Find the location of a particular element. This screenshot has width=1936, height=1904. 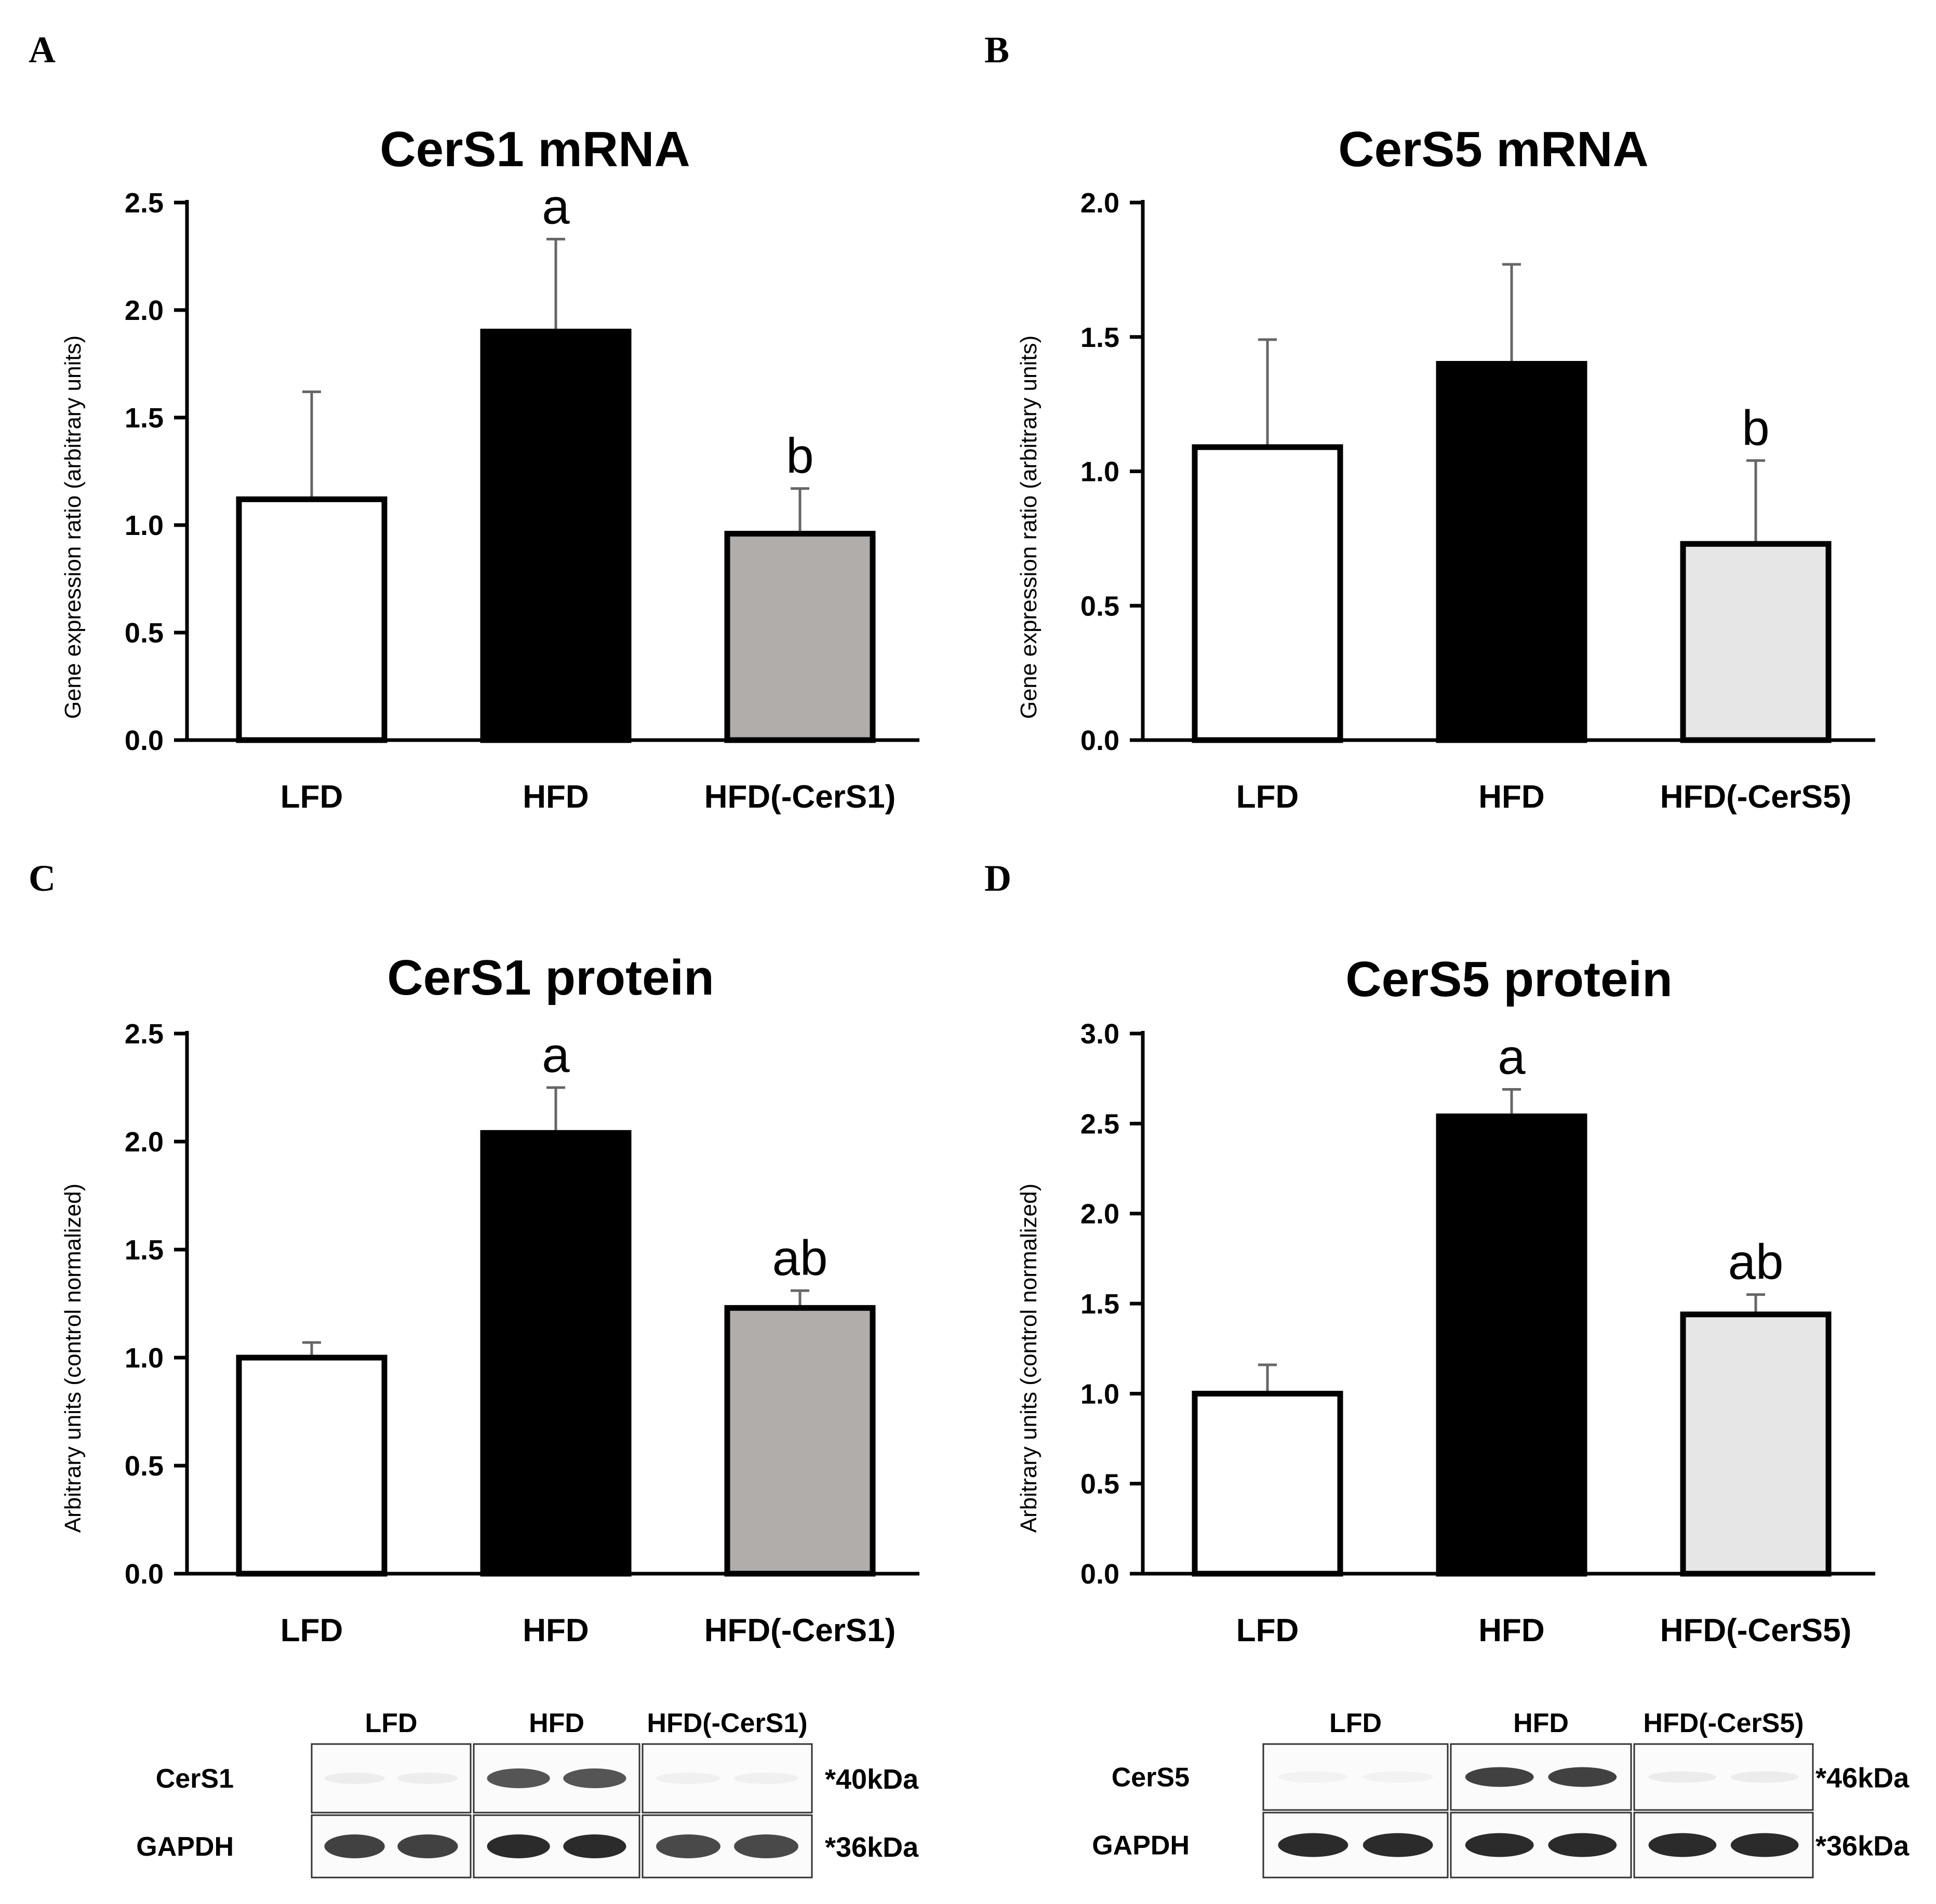

panel-letter-c: C is located at coordinates (42, 878).